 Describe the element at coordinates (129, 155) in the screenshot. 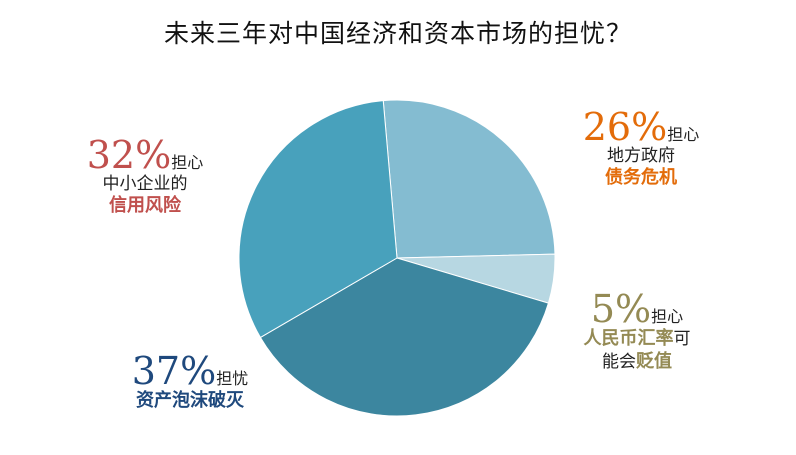

I see `slice-percent-sme: 32%` at that location.